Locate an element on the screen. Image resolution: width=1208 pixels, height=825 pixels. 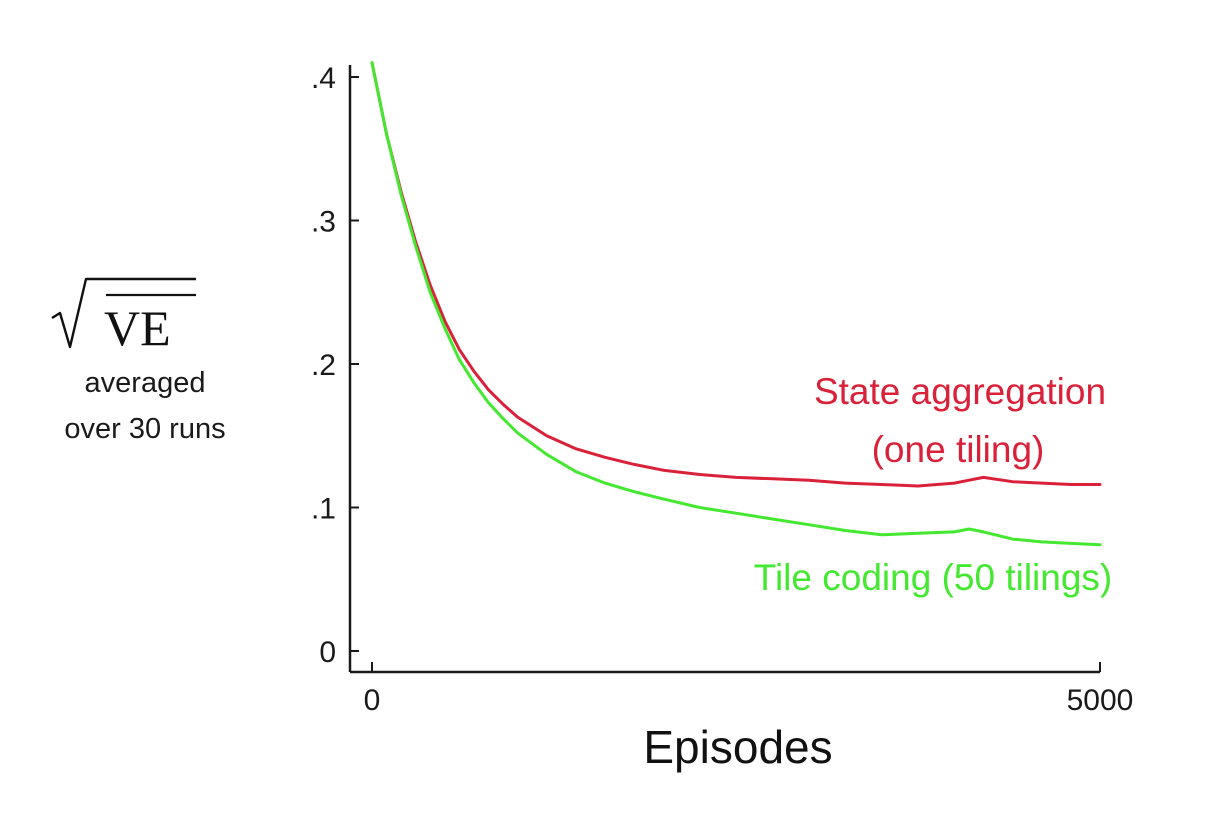
x-tick-label: 5000 is located at coordinates (1100, 700).